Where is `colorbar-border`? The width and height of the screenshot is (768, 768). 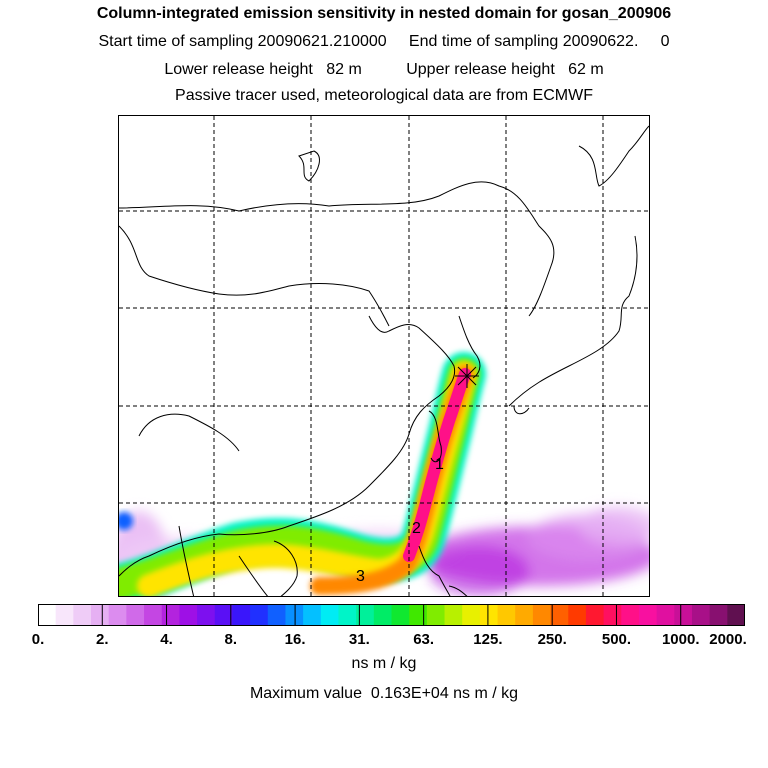 colorbar-border is located at coordinates (391, 615).